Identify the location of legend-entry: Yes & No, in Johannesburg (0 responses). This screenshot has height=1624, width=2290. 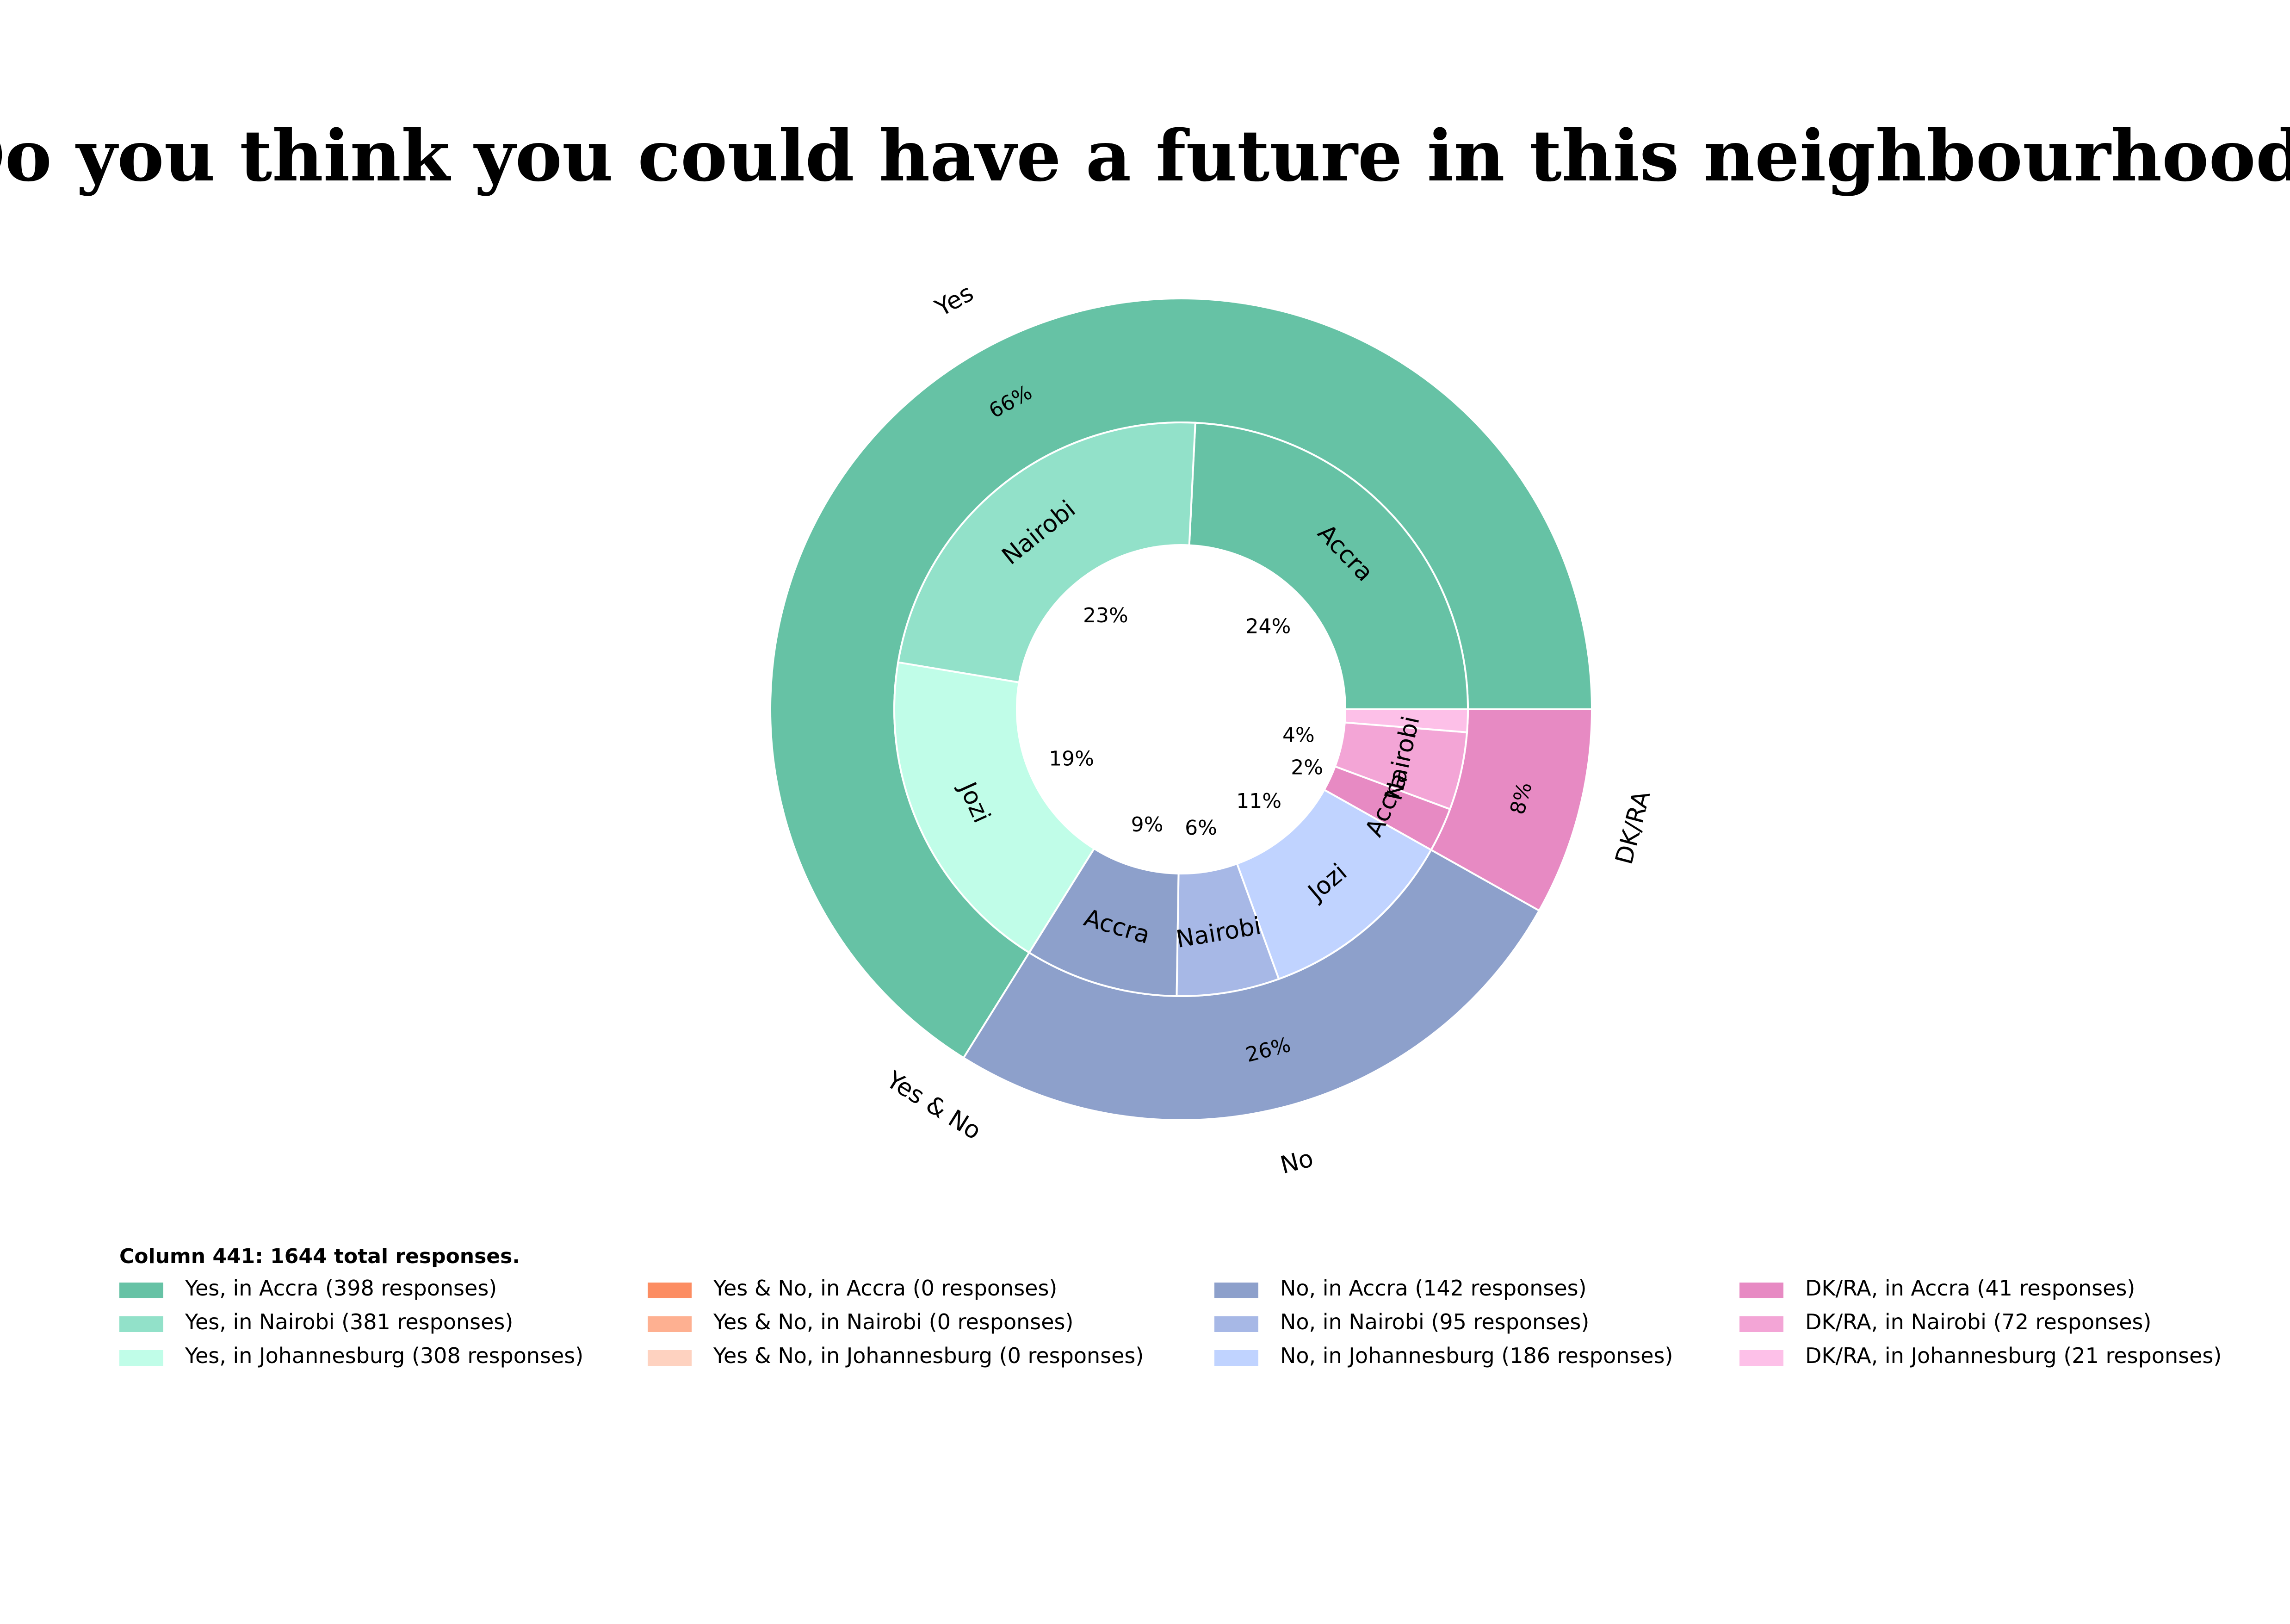
(928, 1355).